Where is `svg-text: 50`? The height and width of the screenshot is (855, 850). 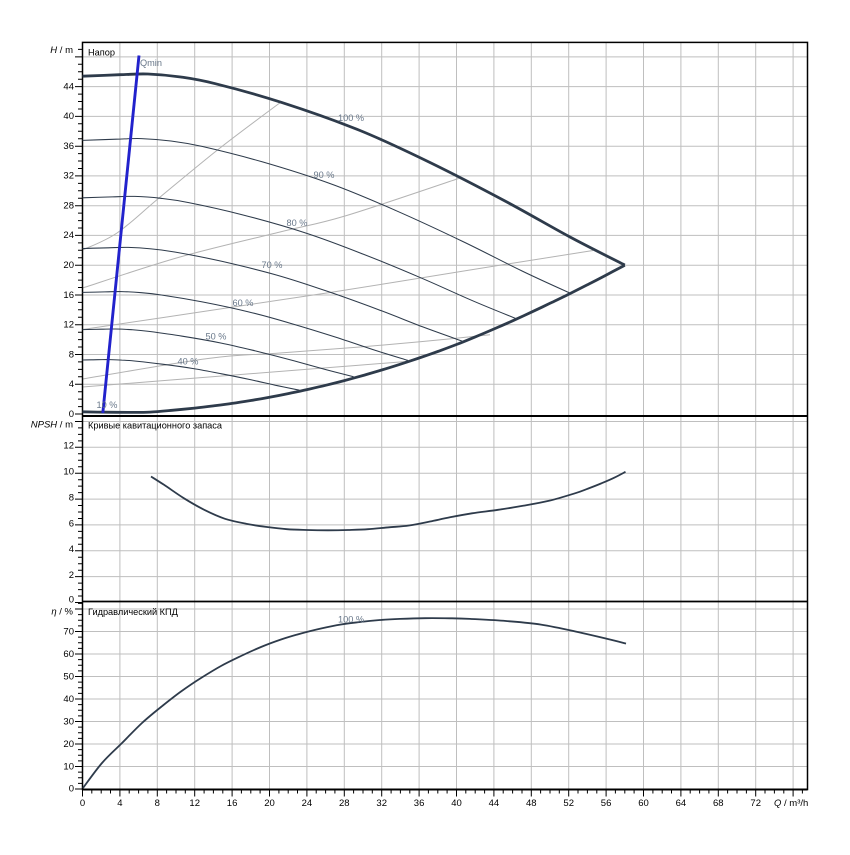
svg-text: 50 is located at coordinates (68, 677).